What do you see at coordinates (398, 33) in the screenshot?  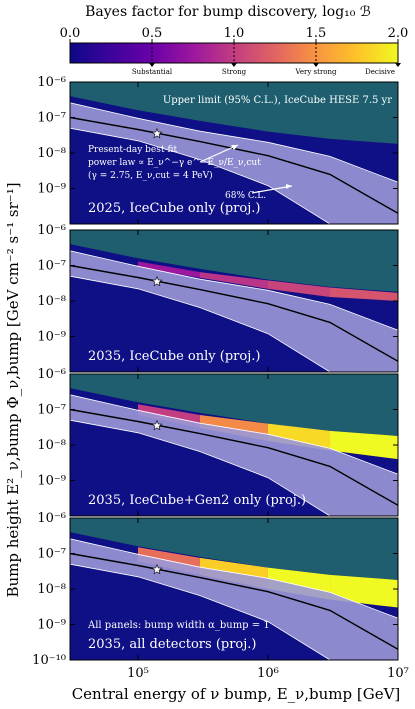 I see `colorbar-tick-label: 2.0` at bounding box center [398, 33].